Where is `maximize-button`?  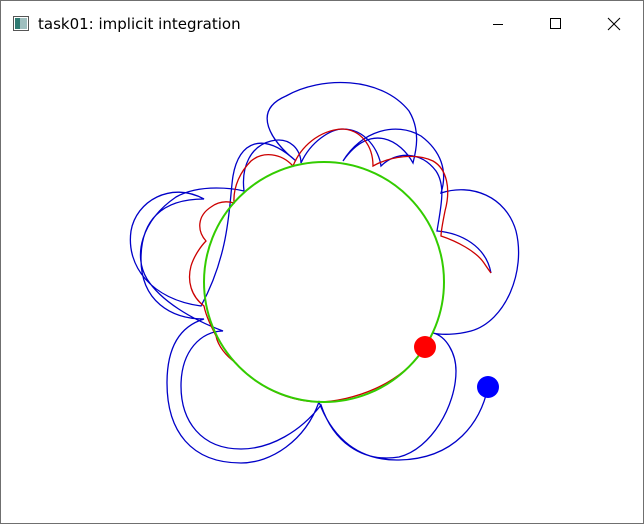
maximize-button is located at coordinates (556, 24).